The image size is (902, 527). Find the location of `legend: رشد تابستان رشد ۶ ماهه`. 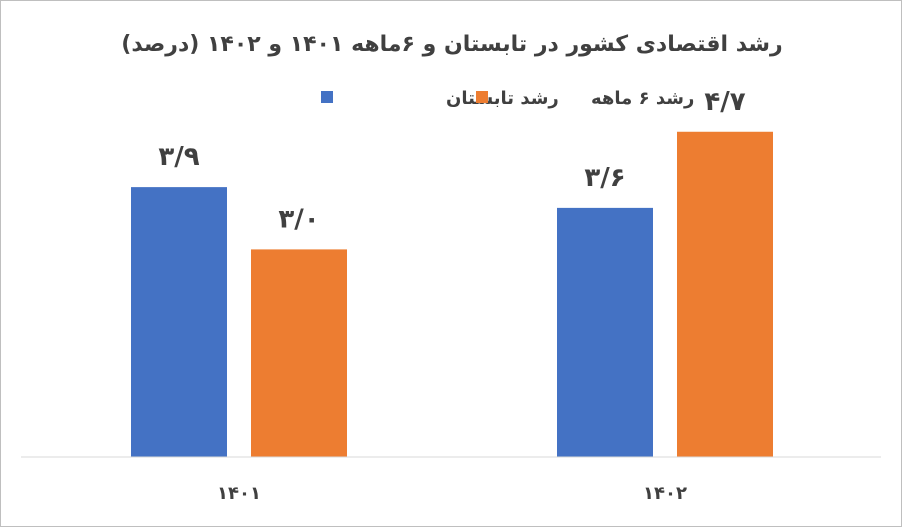

legend: رشد تابستان رشد ۶ ماهه is located at coordinates (507, 98).